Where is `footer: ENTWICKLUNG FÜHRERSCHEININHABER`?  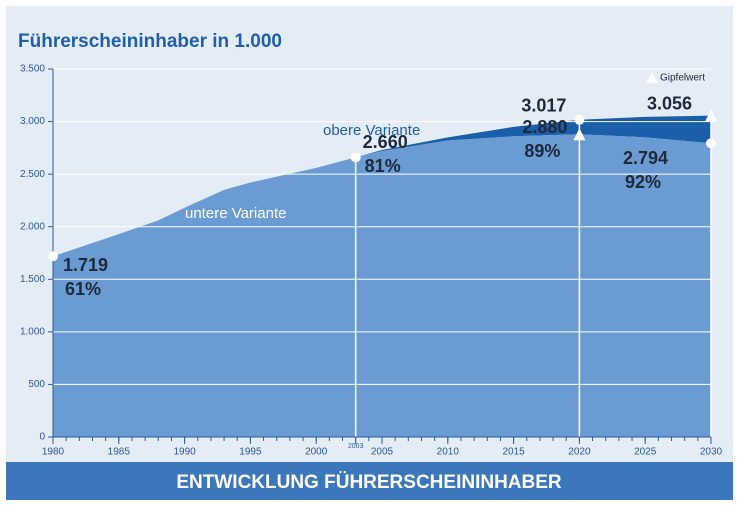 footer: ENTWICKLUNG FÜHRERSCHEININHABER is located at coordinates (369, 482).